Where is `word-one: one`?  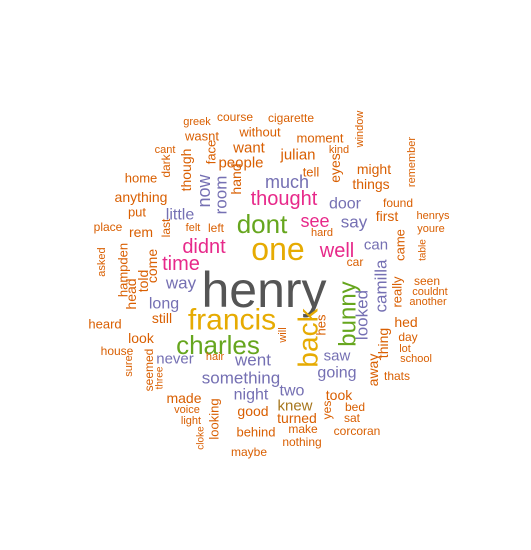
word-one: one is located at coordinates (277, 249).